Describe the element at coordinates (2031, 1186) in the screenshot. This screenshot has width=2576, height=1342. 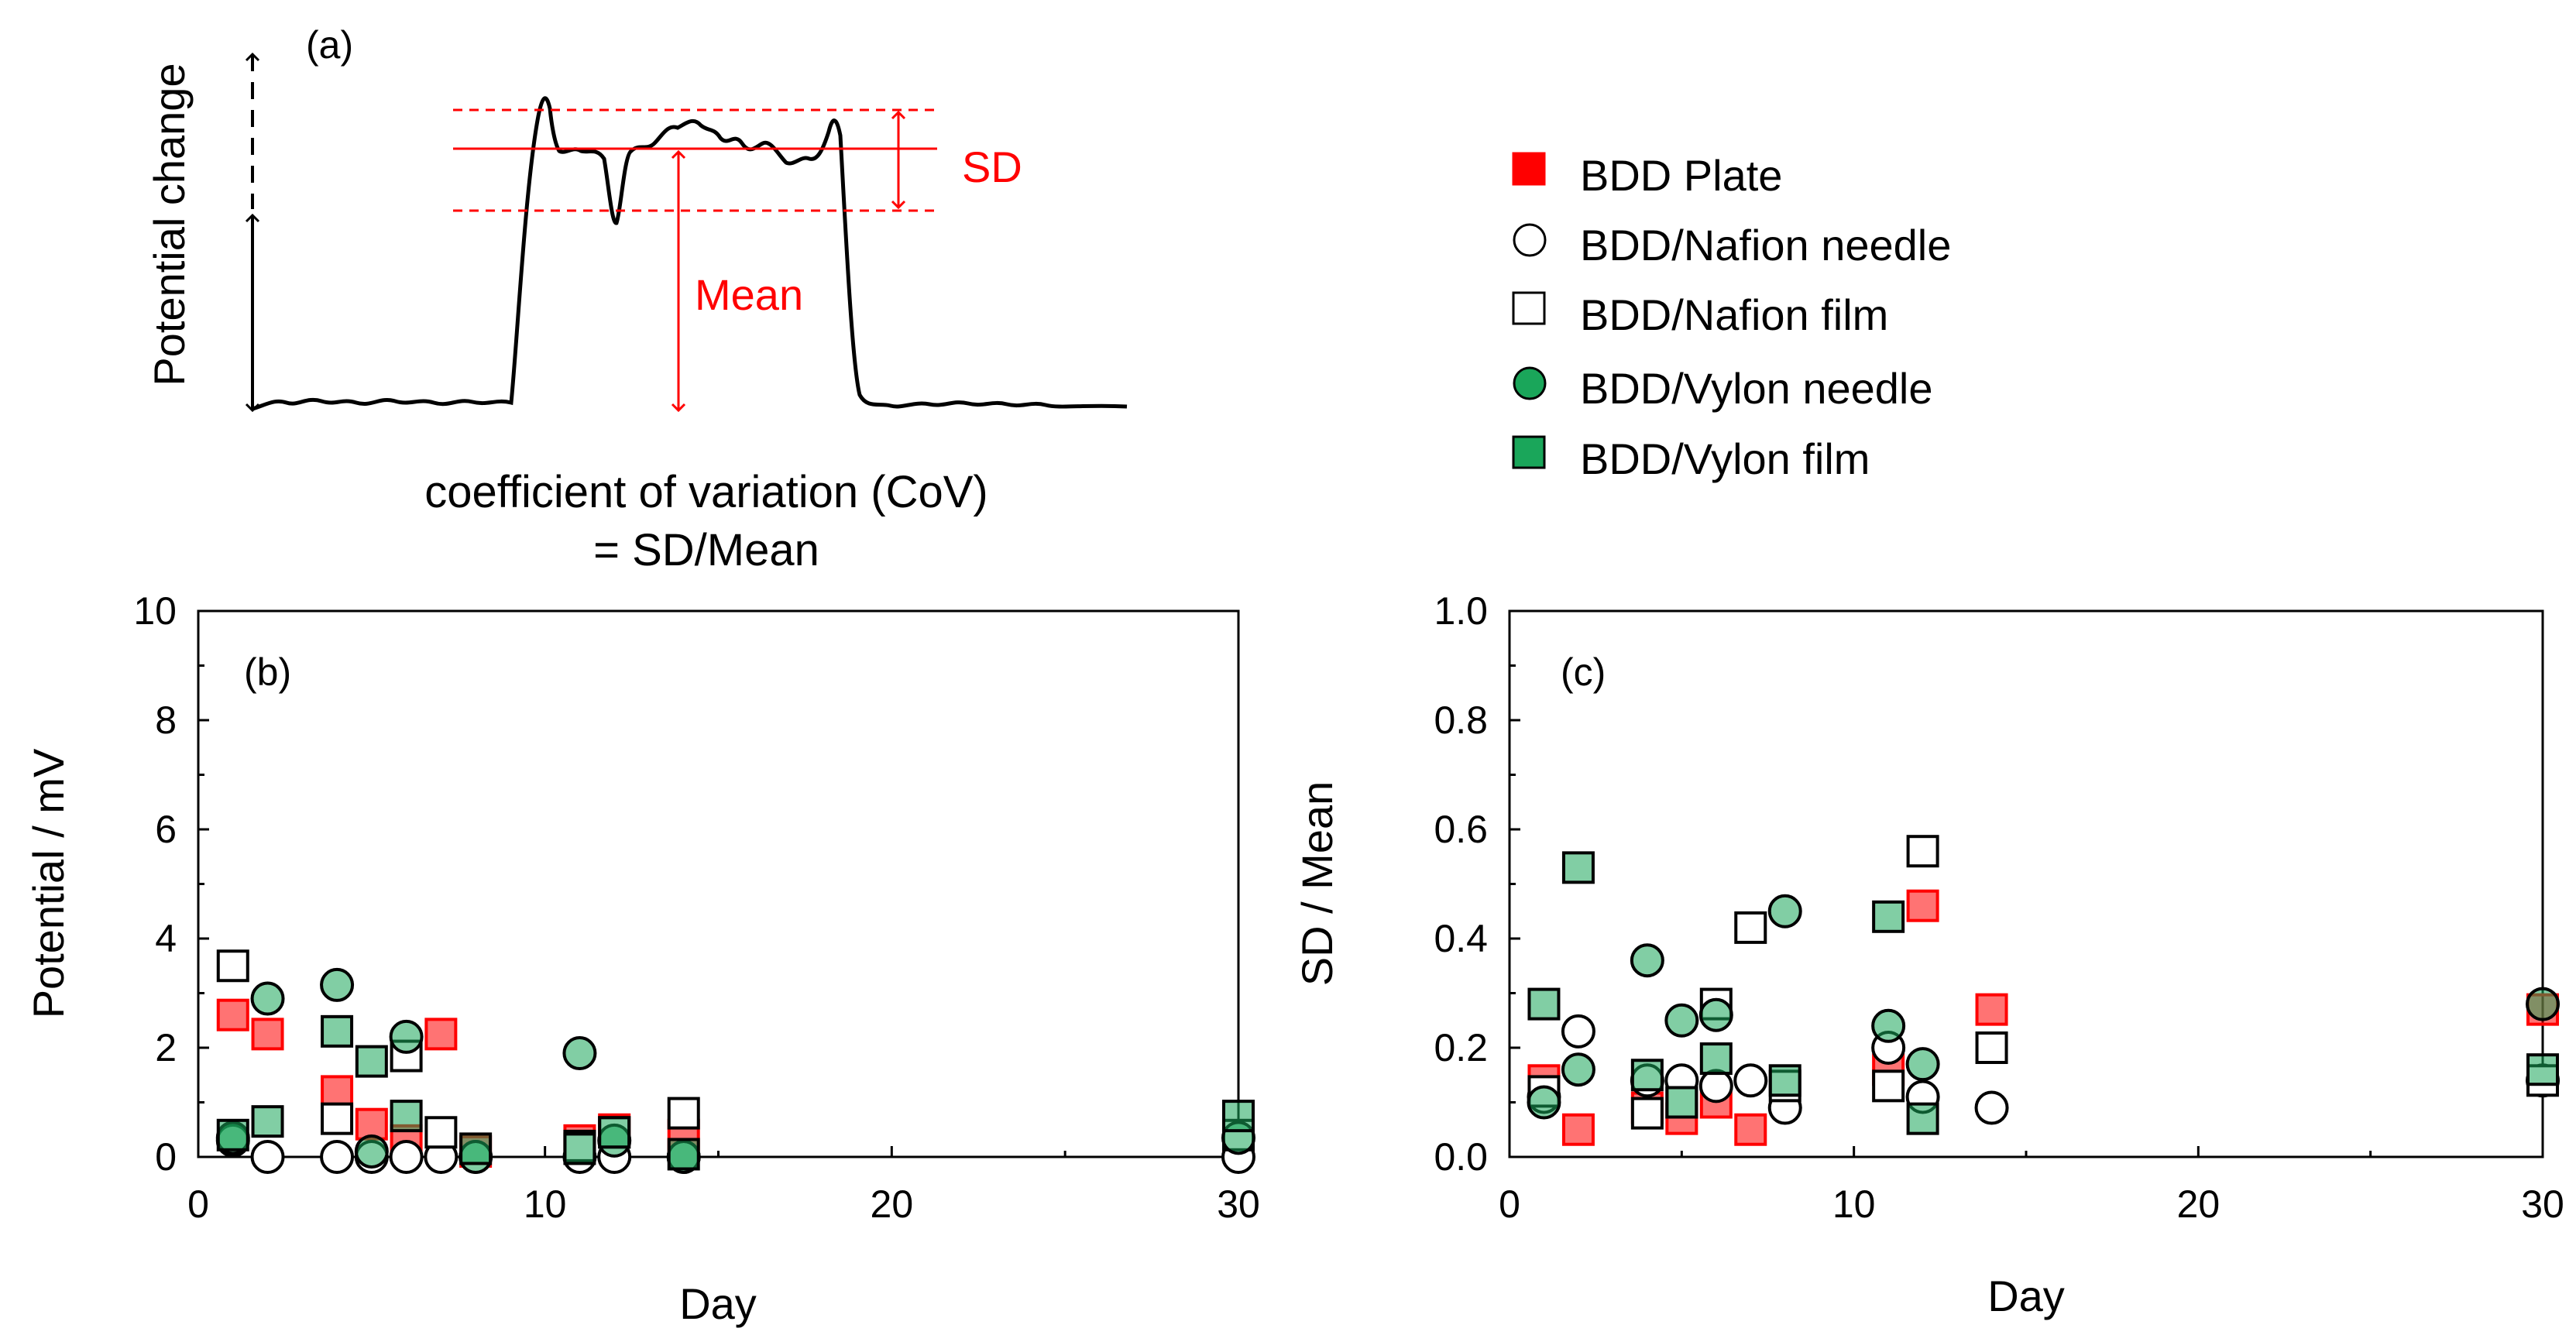
I see `panel-c-x-axis: 0 10 20 30` at that location.